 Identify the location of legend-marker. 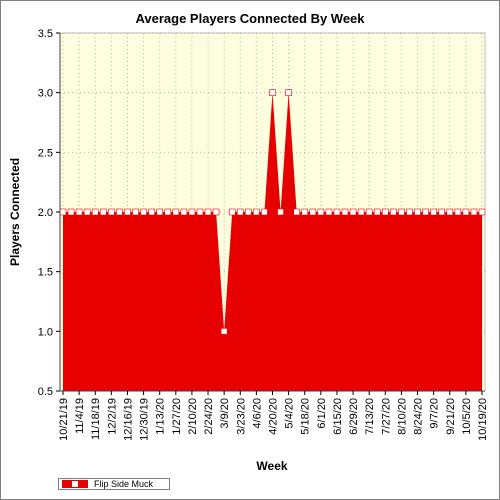
(75, 484).